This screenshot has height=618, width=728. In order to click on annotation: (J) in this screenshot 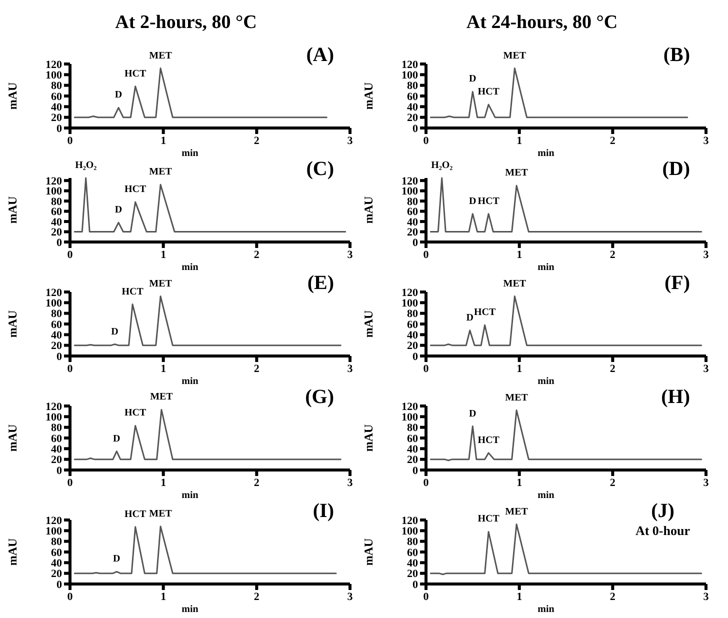, I will do `click(663, 511)`.